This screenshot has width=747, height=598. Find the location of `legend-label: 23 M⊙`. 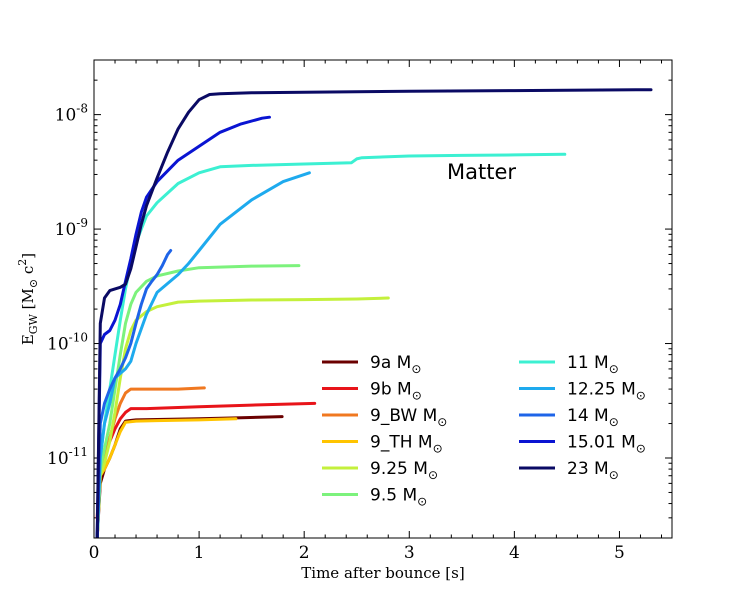

legend-label: 23 M⊙ is located at coordinates (593, 470).